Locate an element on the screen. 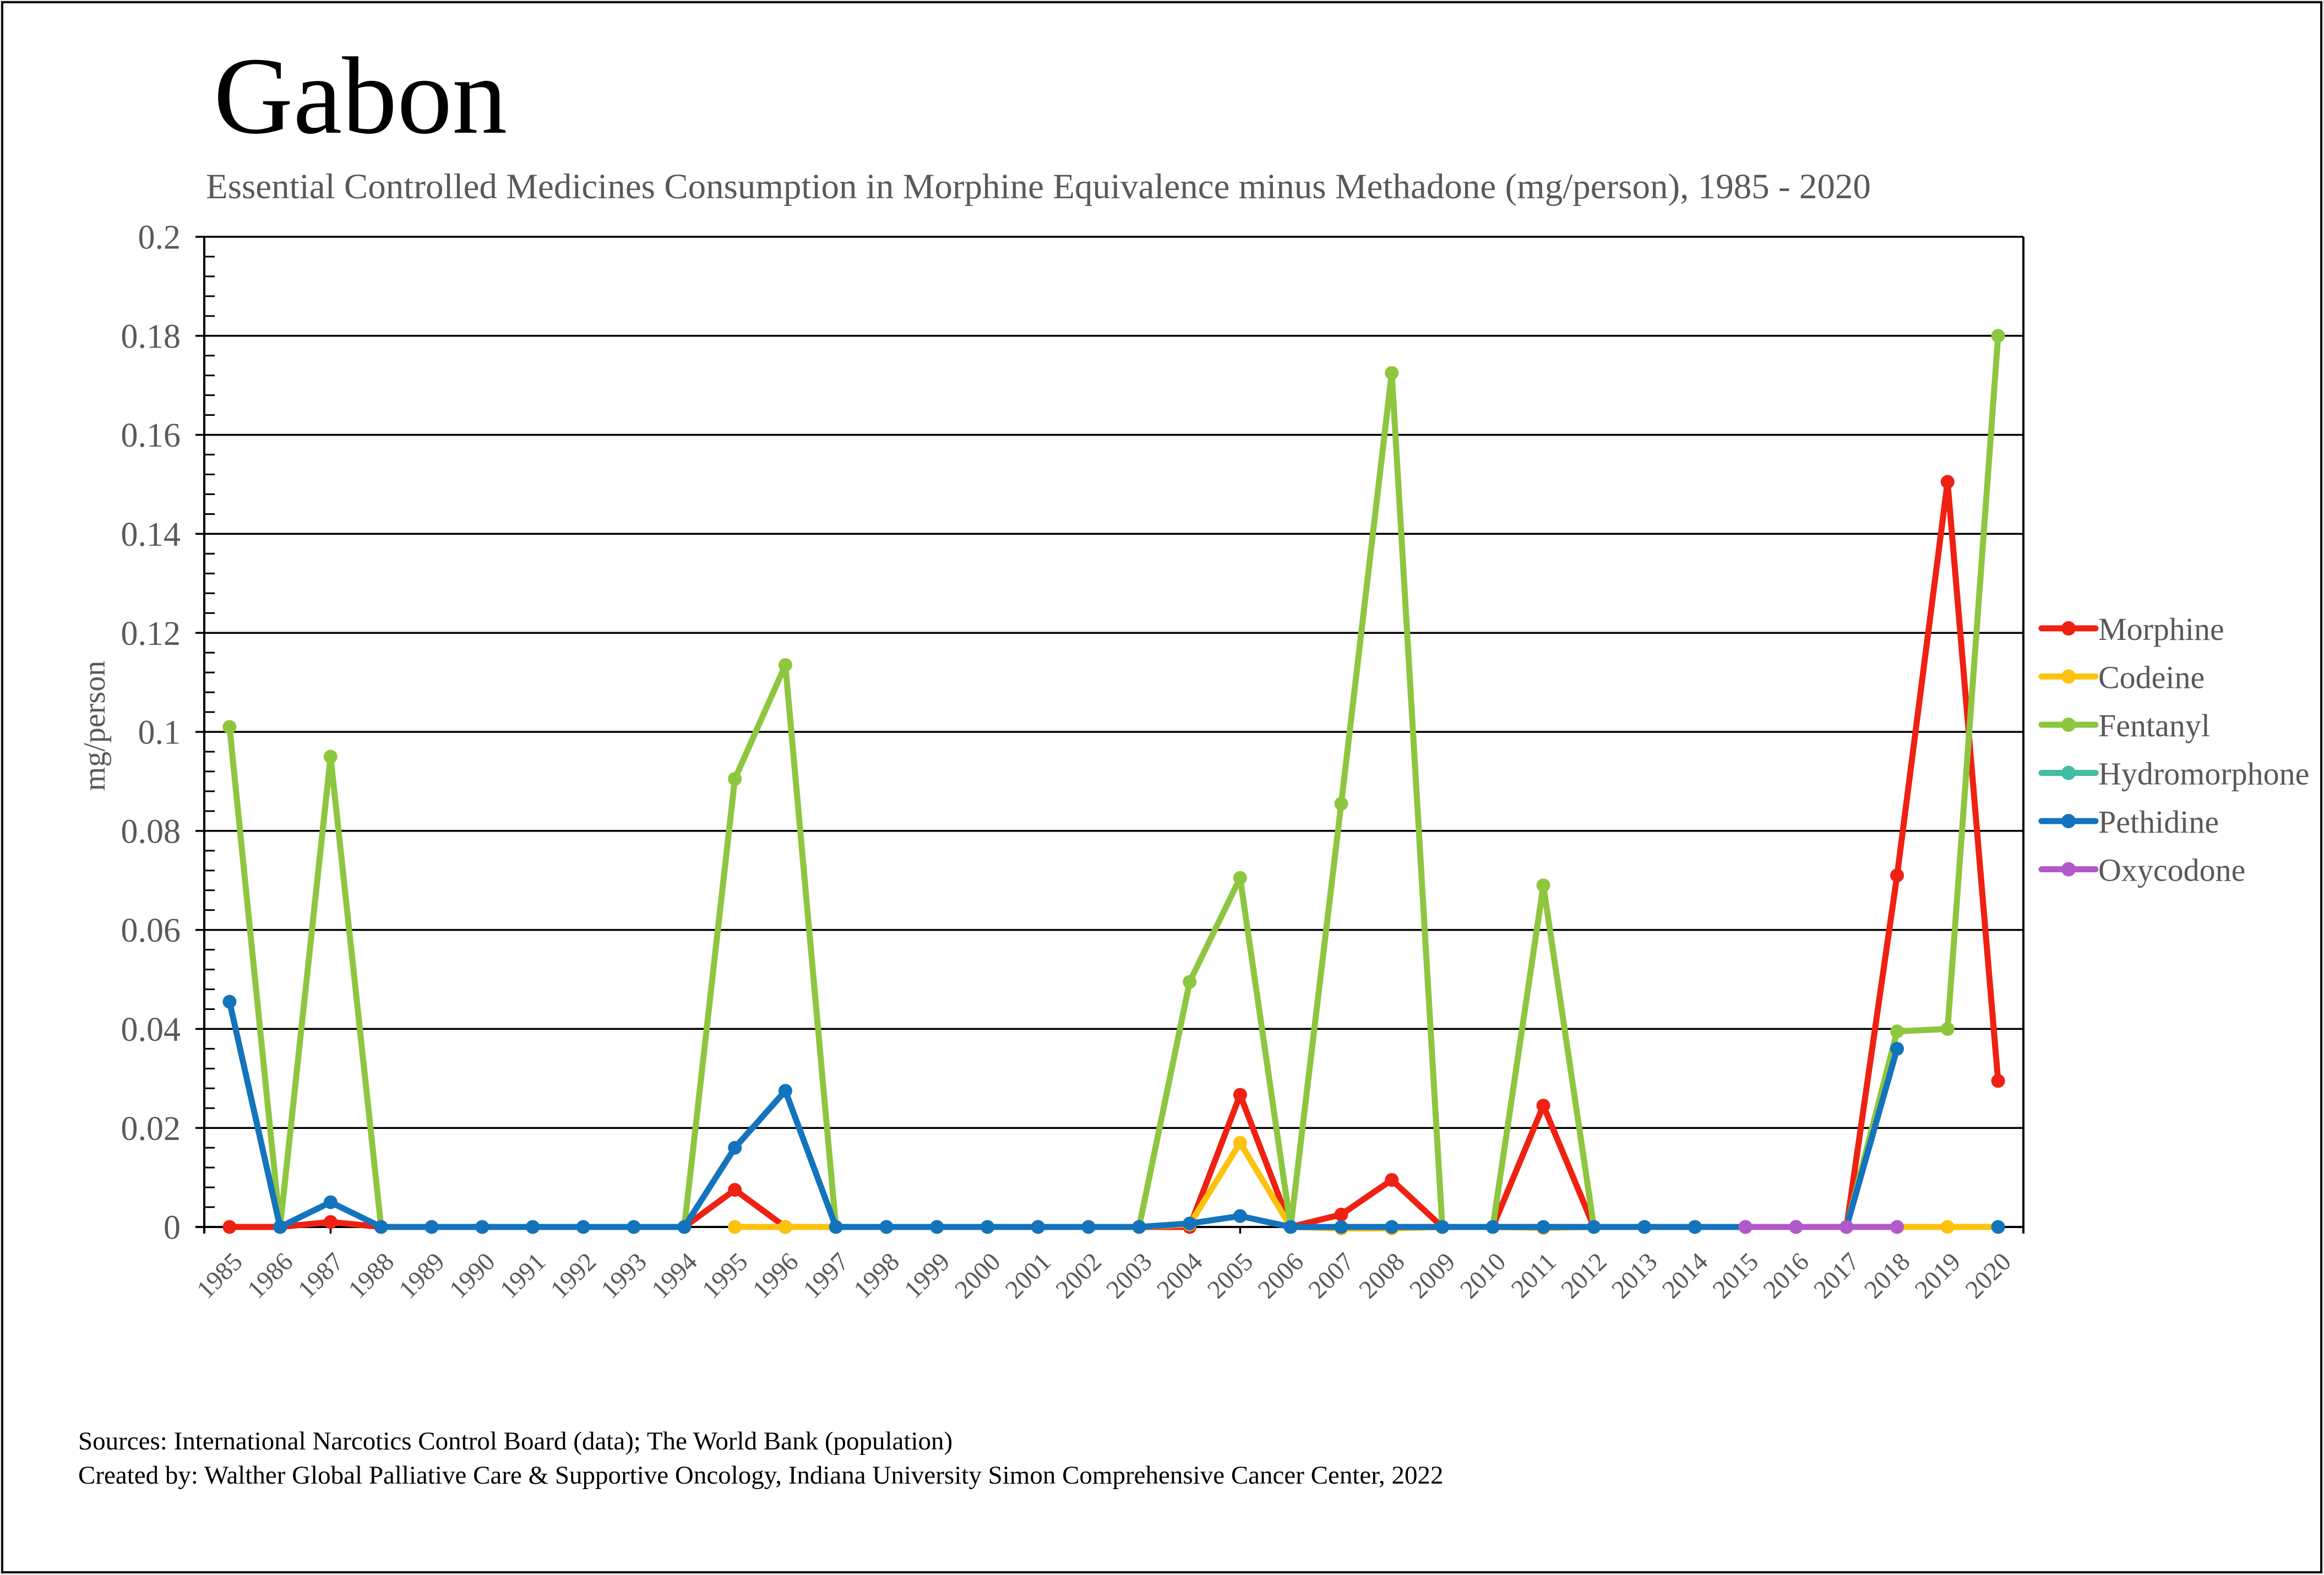  y-axis-labels: 0 0.02 0.04 0.06 0.08 0.1 0.12 0.14 0.16 0.18 0.2 is located at coordinates (151, 733).